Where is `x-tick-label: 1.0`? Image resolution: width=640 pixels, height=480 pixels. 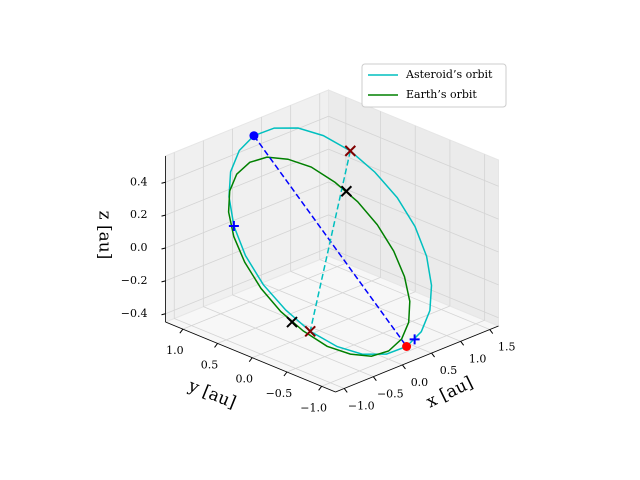
x-tick-label: 1.0 is located at coordinates (478, 358).